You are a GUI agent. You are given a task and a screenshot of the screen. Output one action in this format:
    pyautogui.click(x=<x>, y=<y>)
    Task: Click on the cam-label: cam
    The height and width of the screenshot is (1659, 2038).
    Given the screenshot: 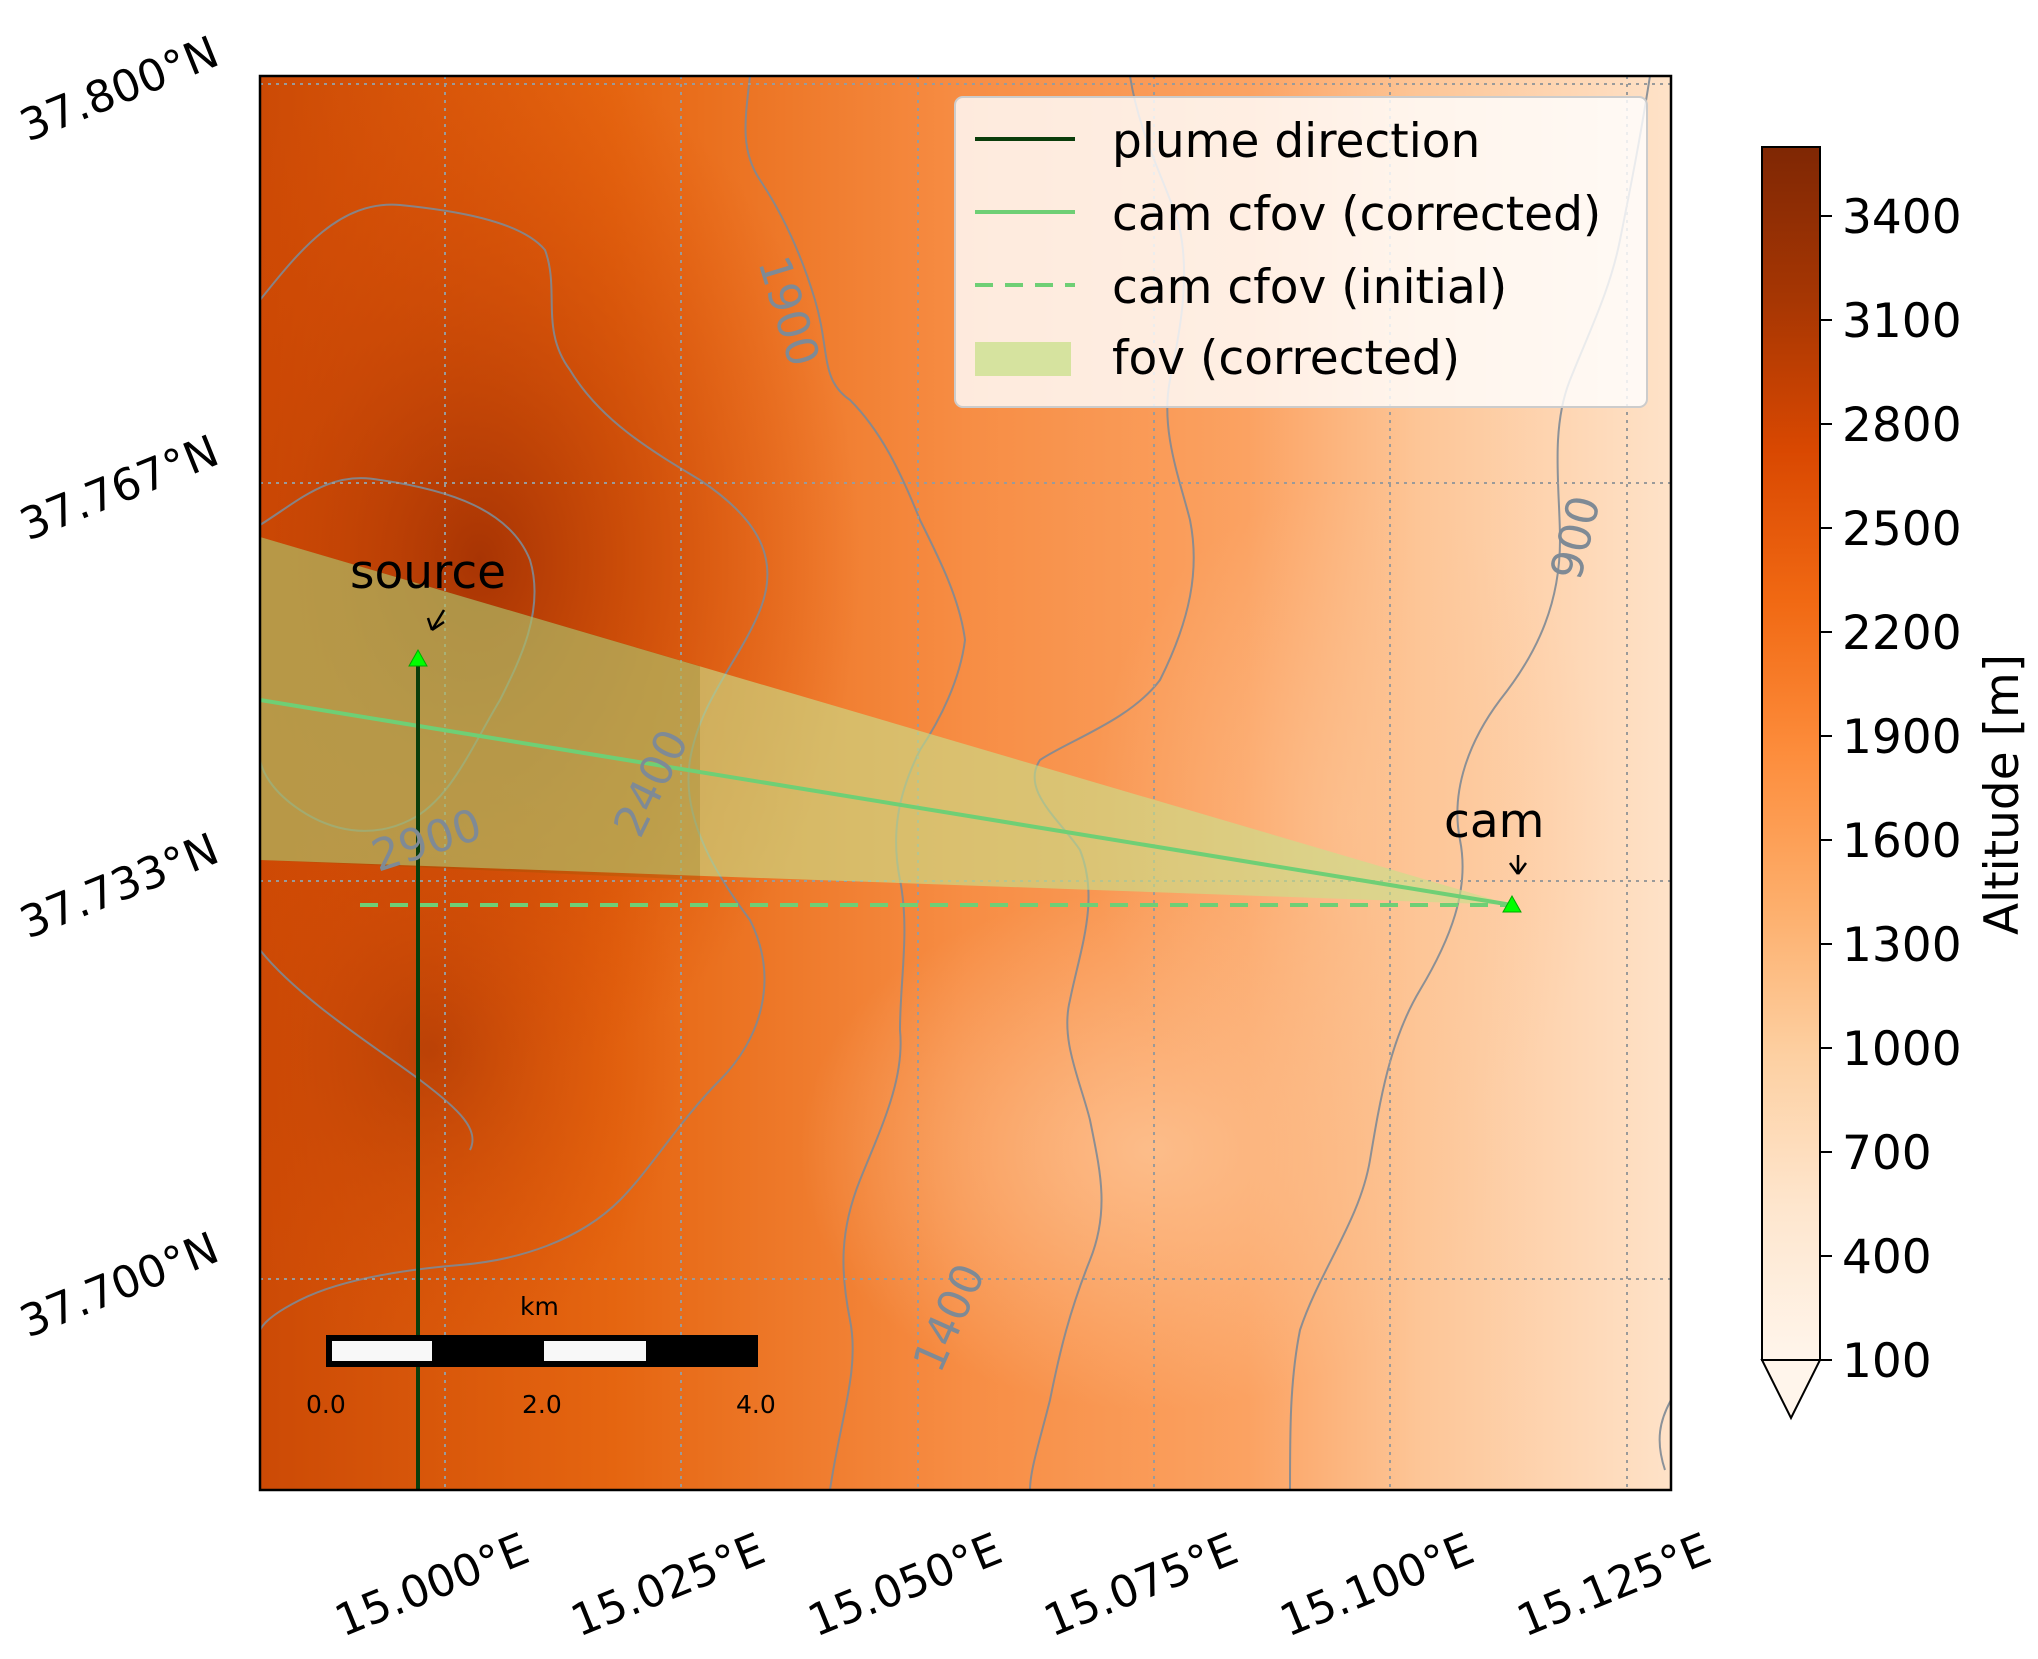 What is the action you would take?
    pyautogui.click(x=1494, y=821)
    